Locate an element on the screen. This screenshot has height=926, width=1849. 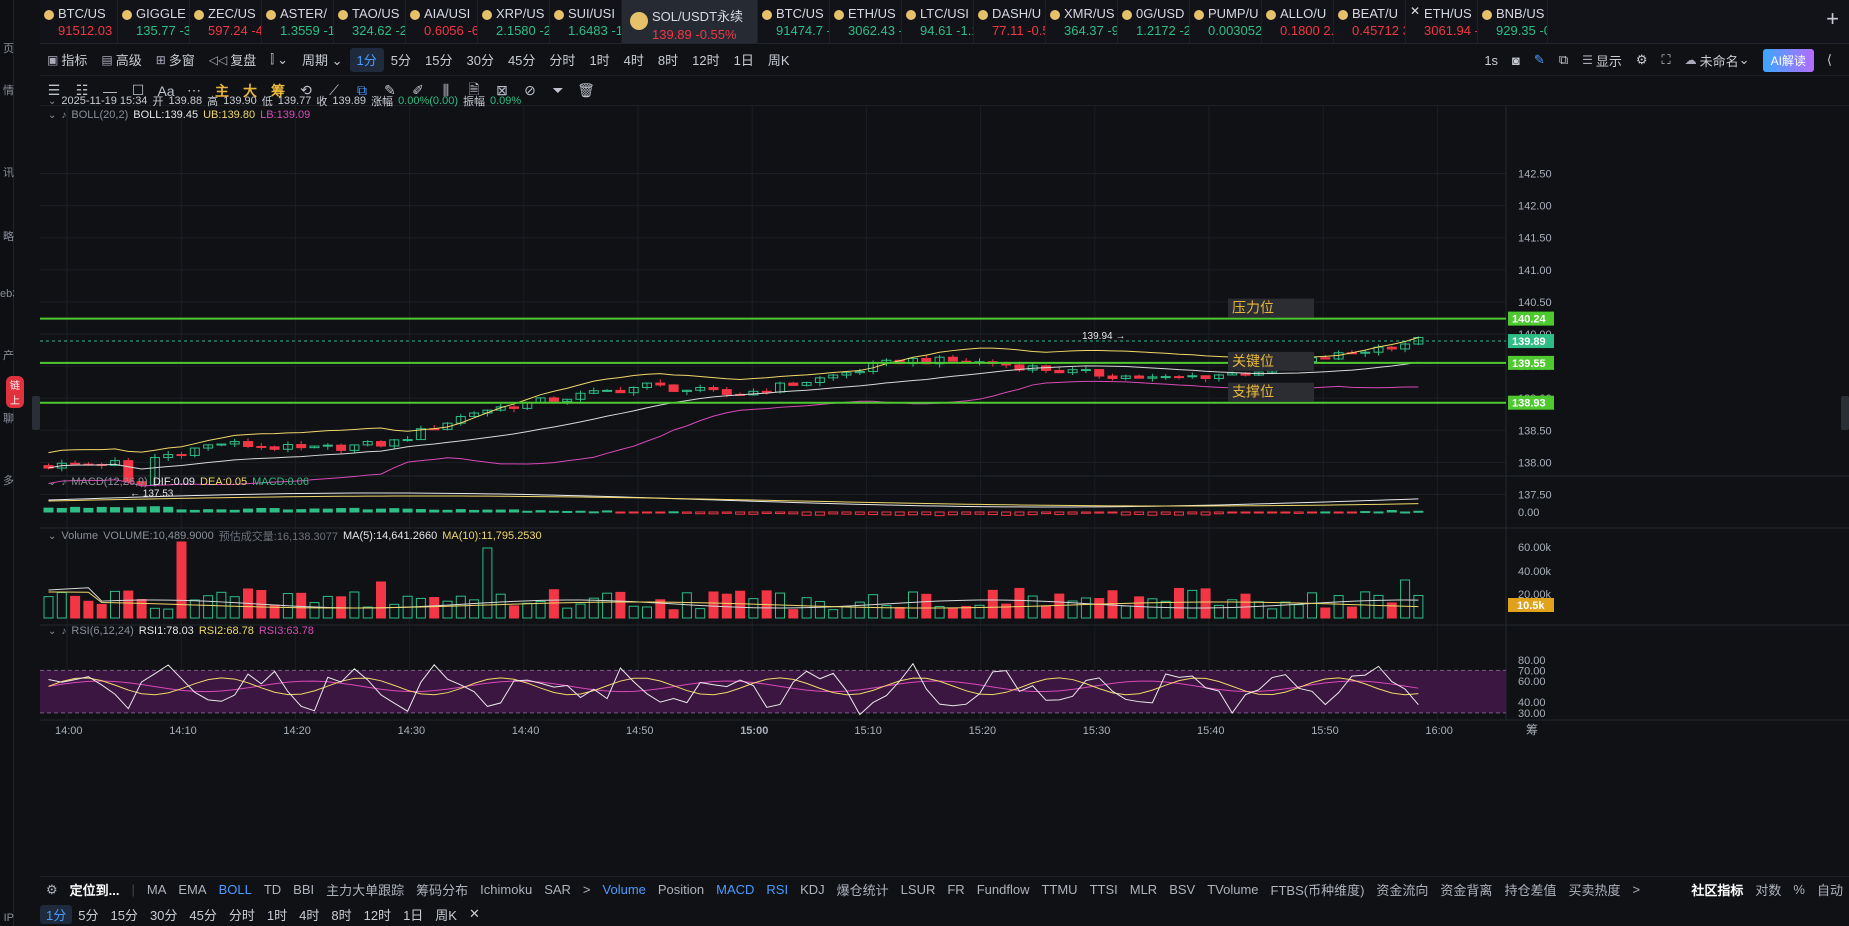
indicator-option: % is located at coordinates (1799, 889).